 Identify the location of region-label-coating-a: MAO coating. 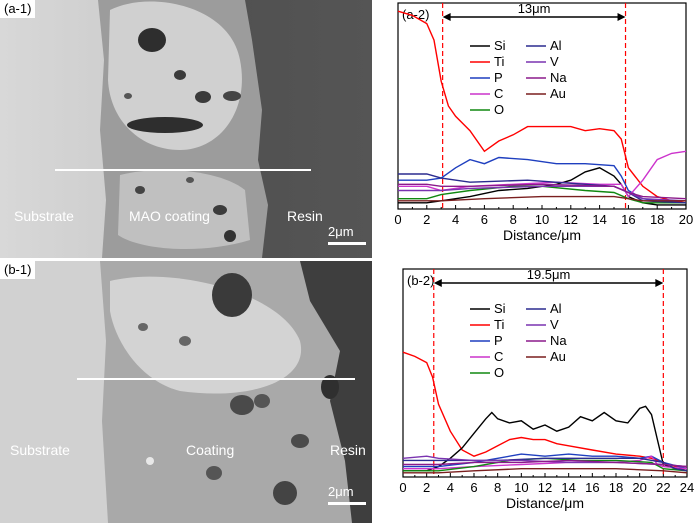
(169, 216).